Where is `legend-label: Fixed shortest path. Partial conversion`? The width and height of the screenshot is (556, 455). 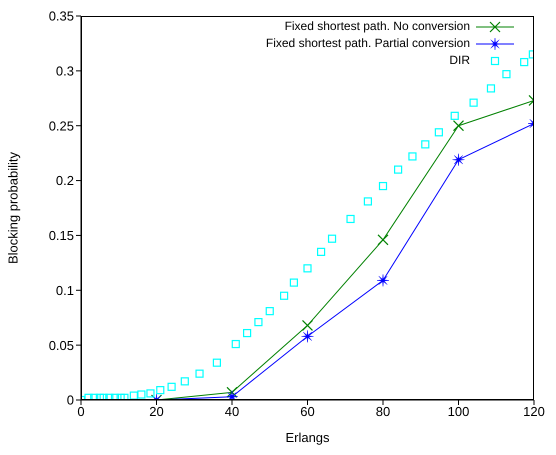 legend-label: Fixed shortest path. Partial conversion is located at coordinates (368, 43).